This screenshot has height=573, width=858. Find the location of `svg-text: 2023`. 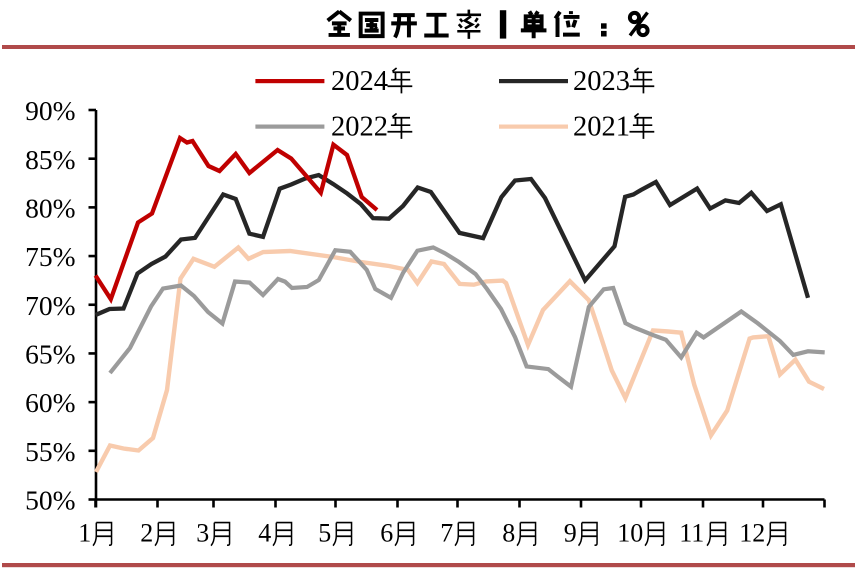

svg-text: 2023 is located at coordinates (601, 81).